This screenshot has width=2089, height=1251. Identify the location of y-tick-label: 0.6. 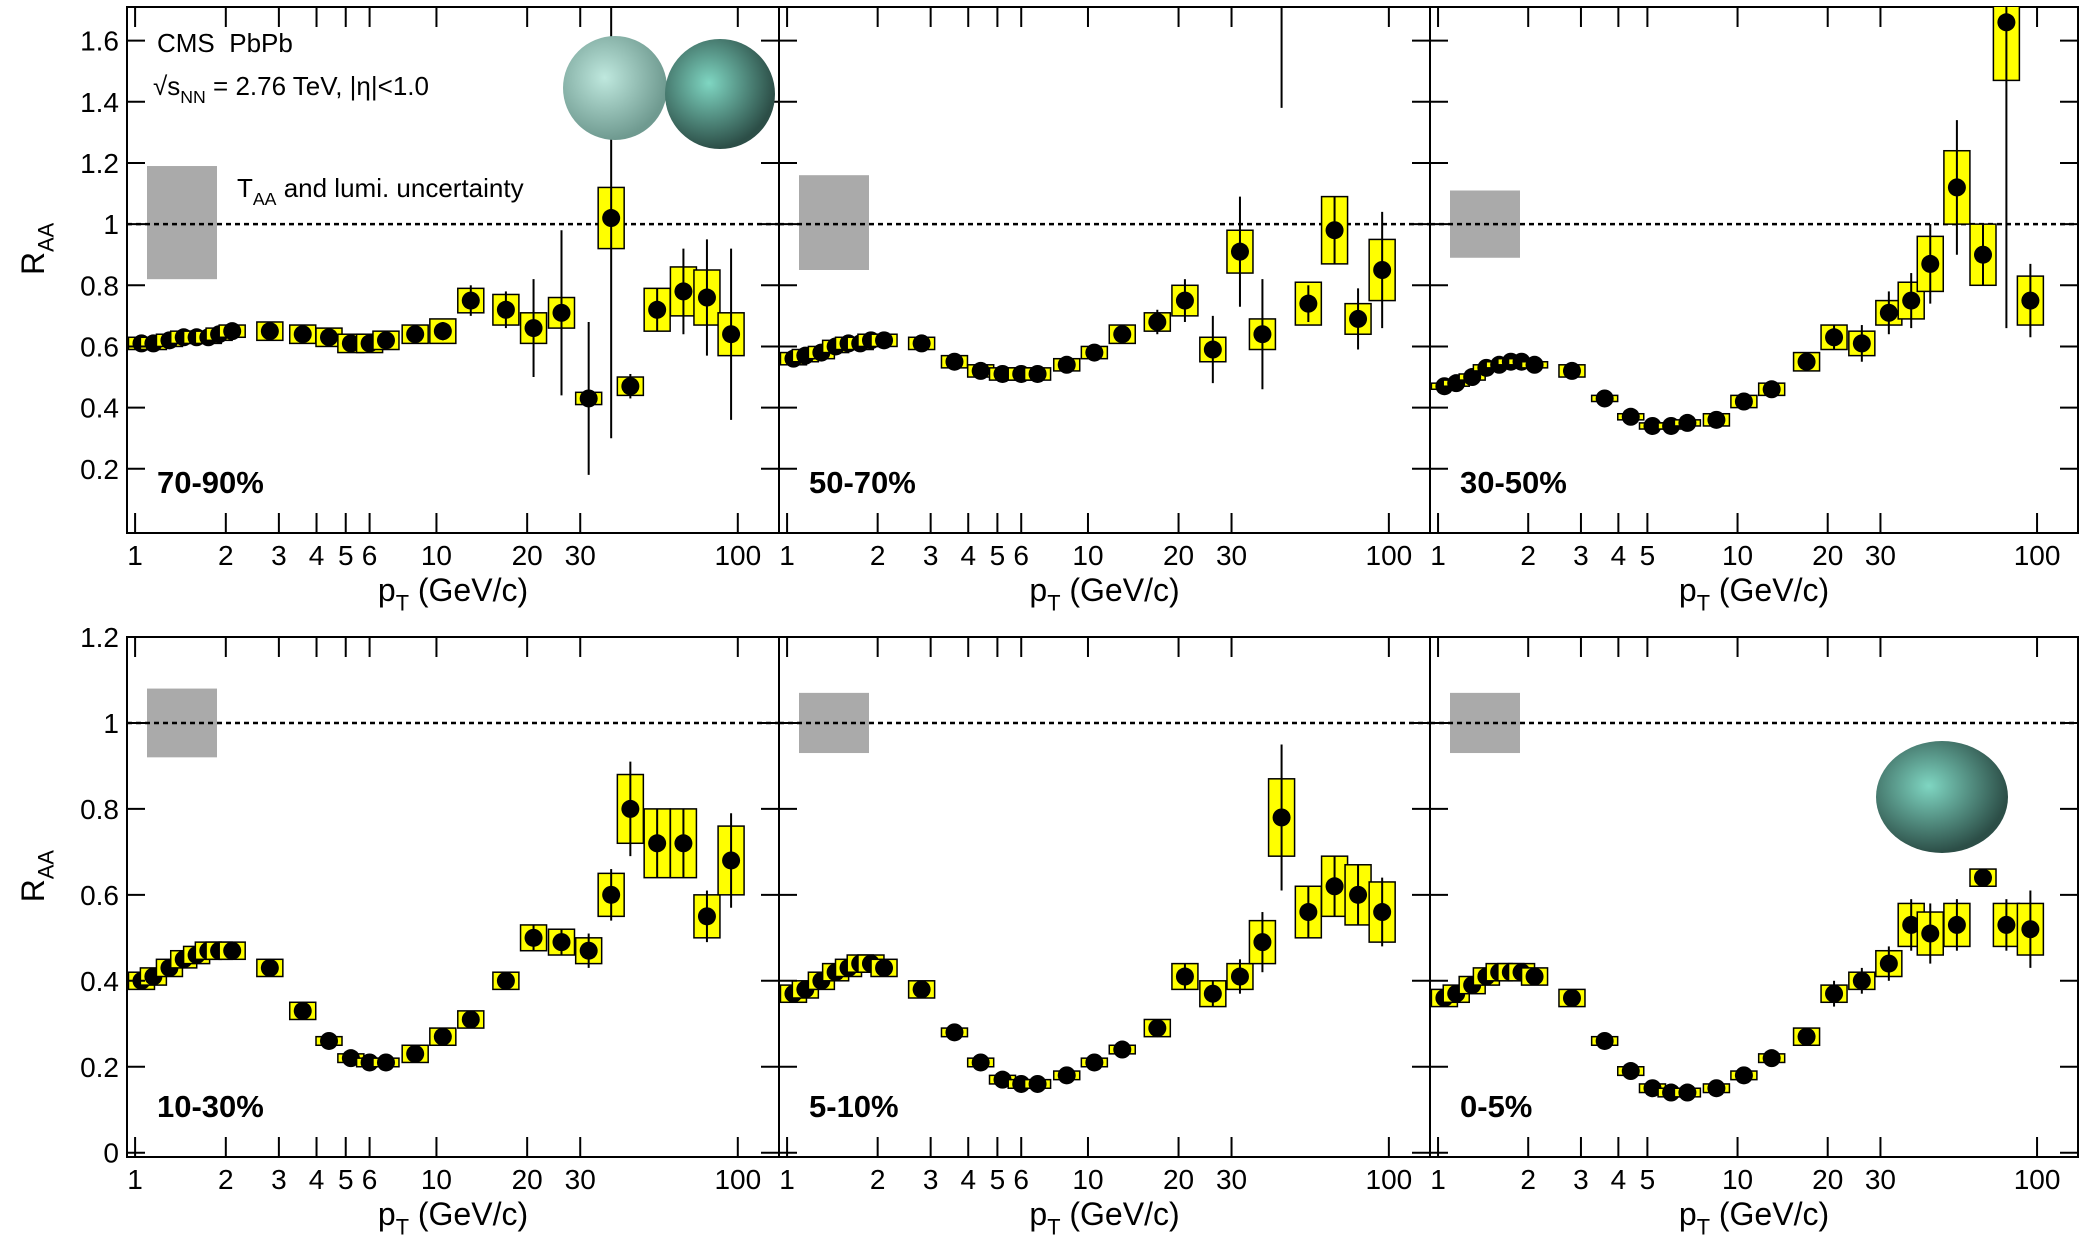
(99, 895).